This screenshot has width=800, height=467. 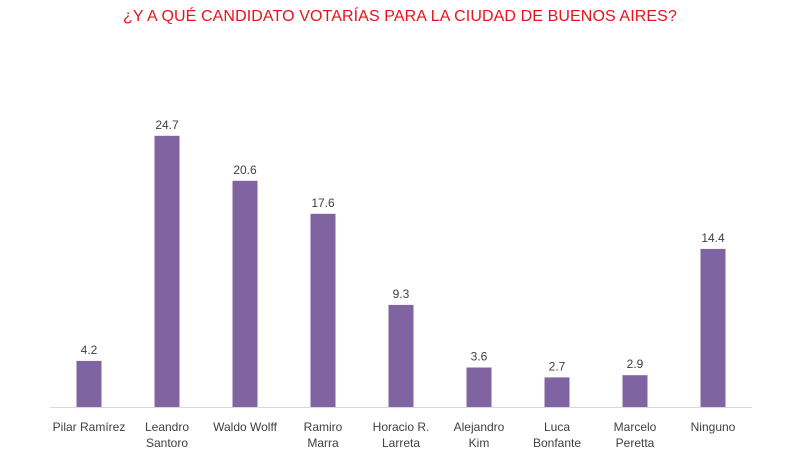 I want to click on data-label: 24.7, so click(x=167, y=125).